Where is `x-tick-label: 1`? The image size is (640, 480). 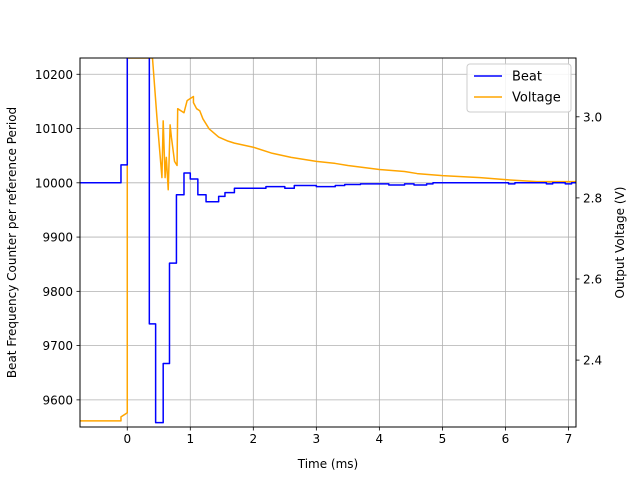 x-tick-label: 1 is located at coordinates (190, 439).